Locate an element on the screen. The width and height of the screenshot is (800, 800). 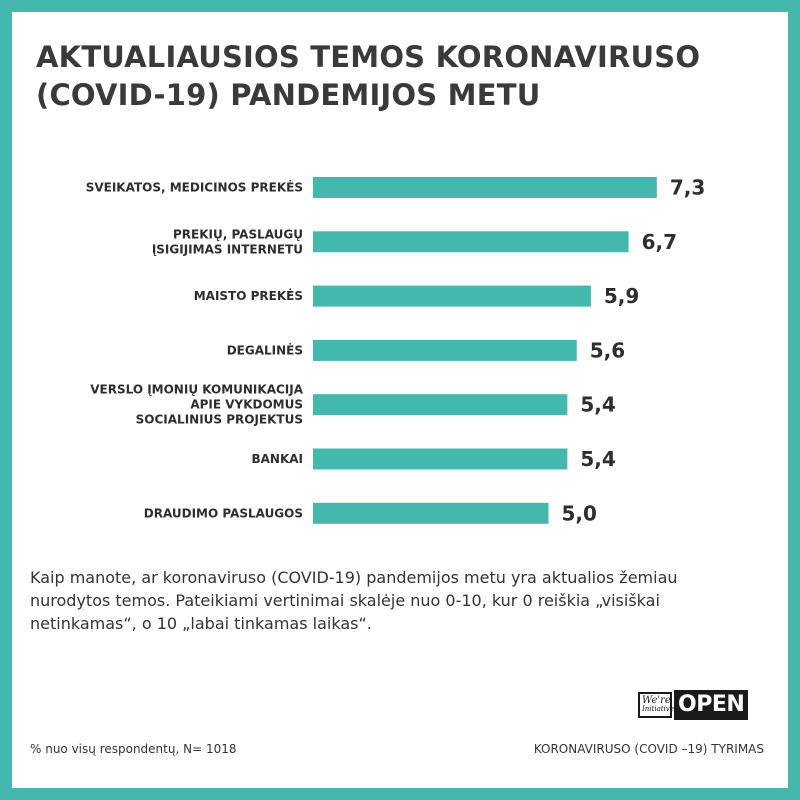
category-label-6-line-1: BANKAI is located at coordinates (277, 459).